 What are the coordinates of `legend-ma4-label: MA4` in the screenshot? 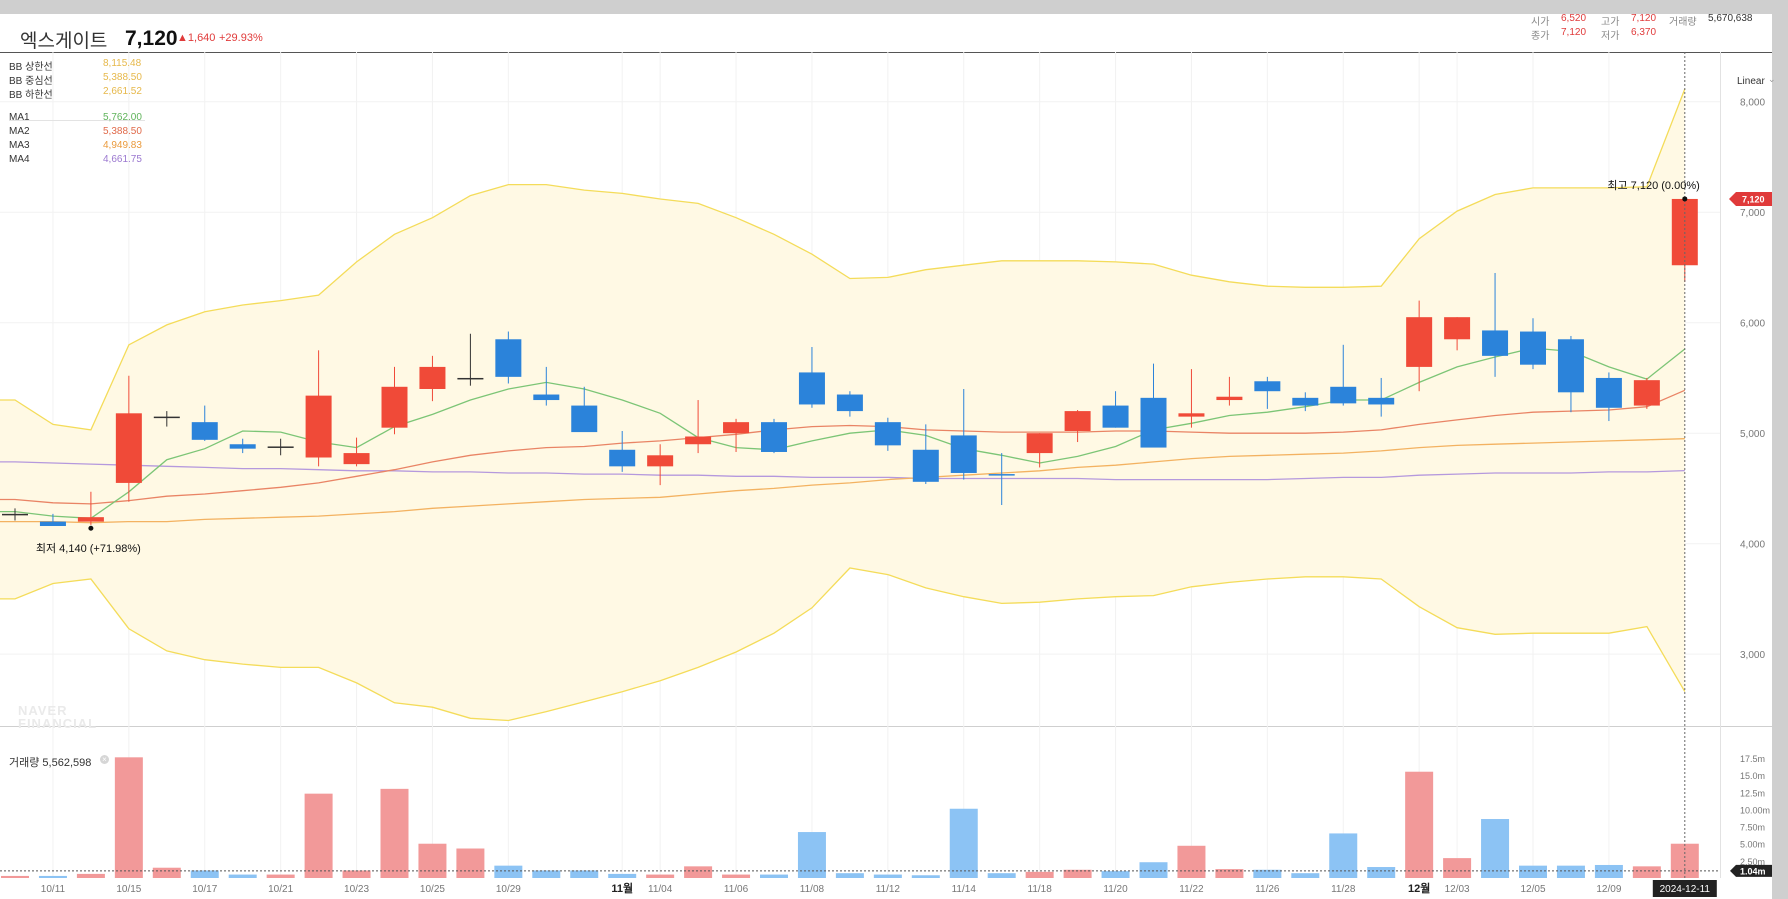 It's located at (19, 159).